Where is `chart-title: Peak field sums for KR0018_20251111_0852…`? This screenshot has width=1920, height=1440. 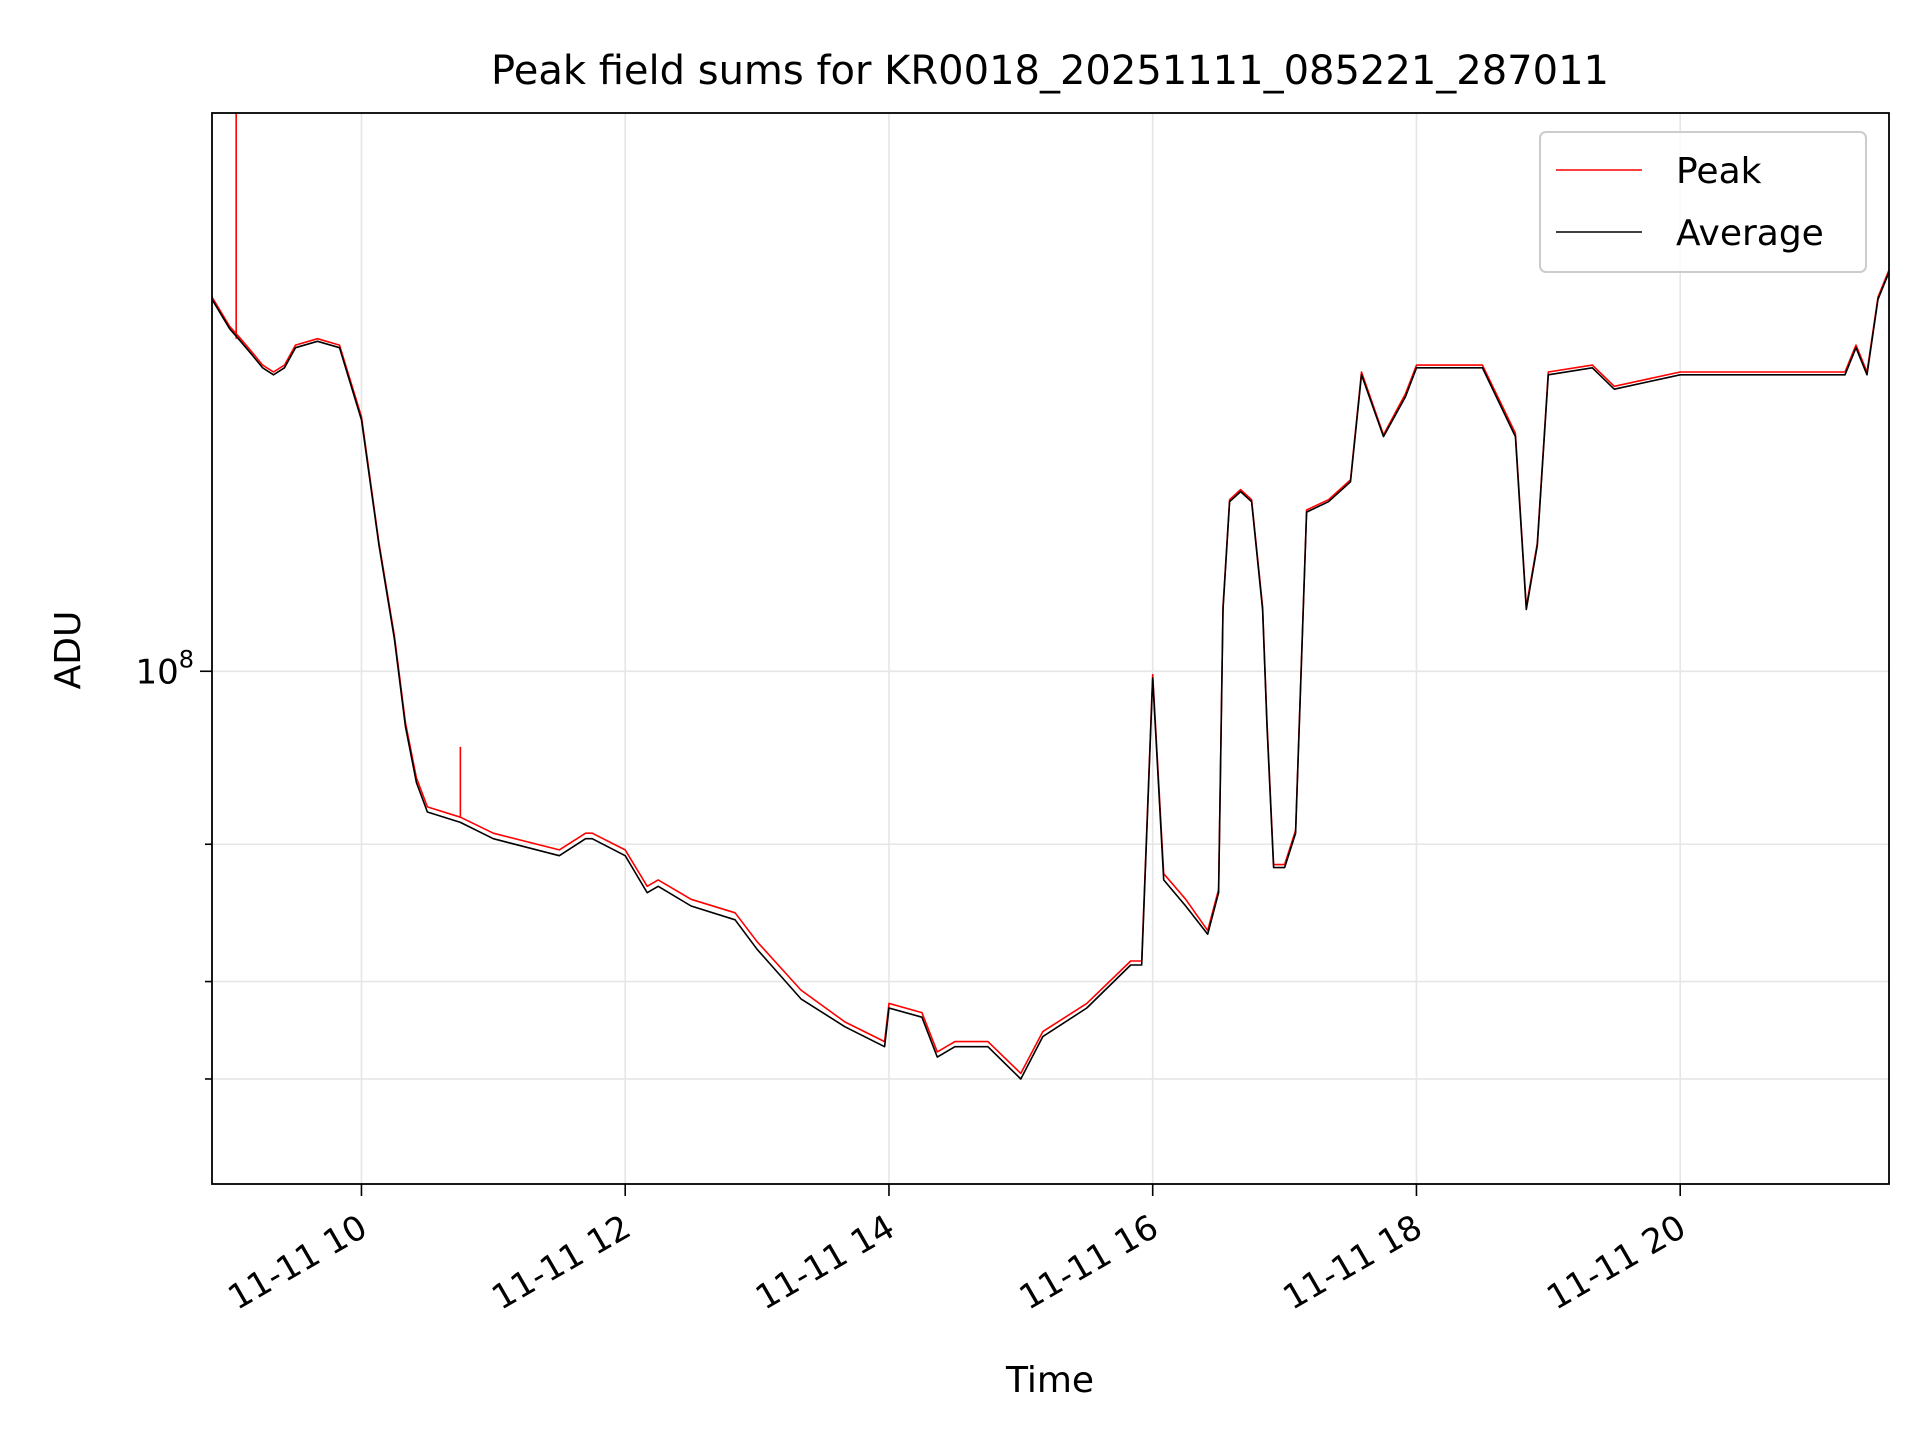
chart-title: Peak field sums for KR0018_20251111_0852… is located at coordinates (1050, 71).